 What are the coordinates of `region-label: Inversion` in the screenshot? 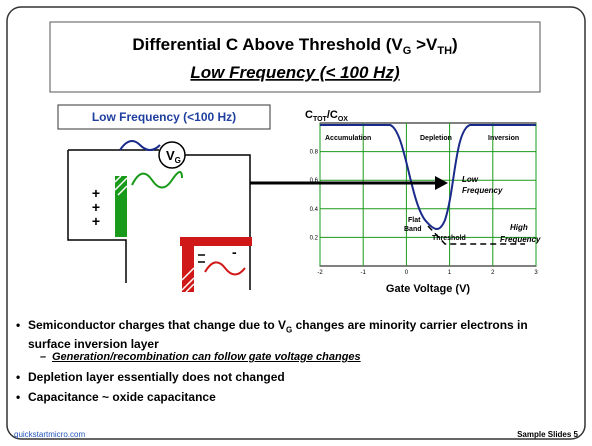 It's located at (503, 138).